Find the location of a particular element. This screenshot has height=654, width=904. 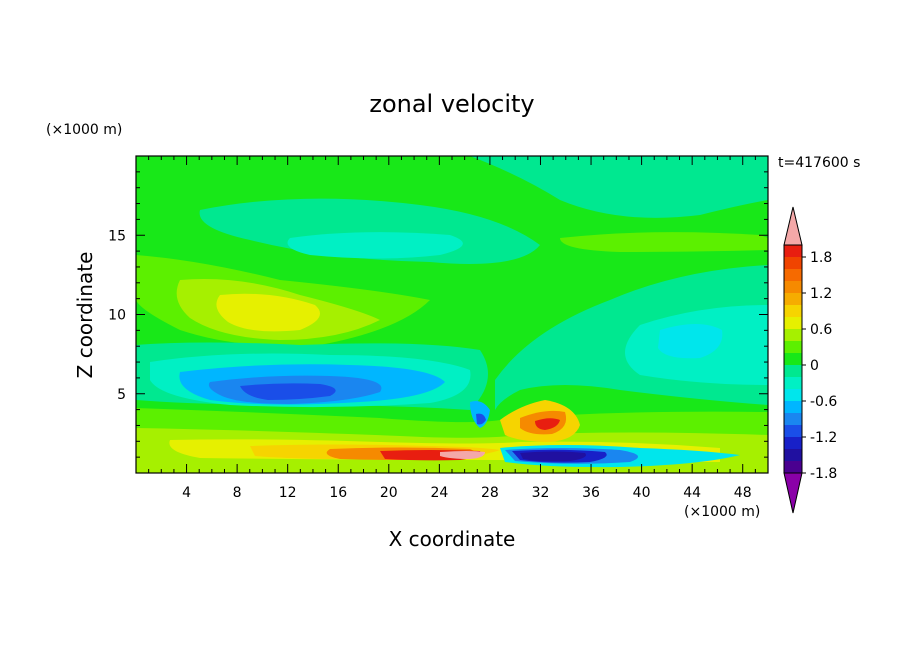

x-tick-label: 44 is located at coordinates (692, 493).